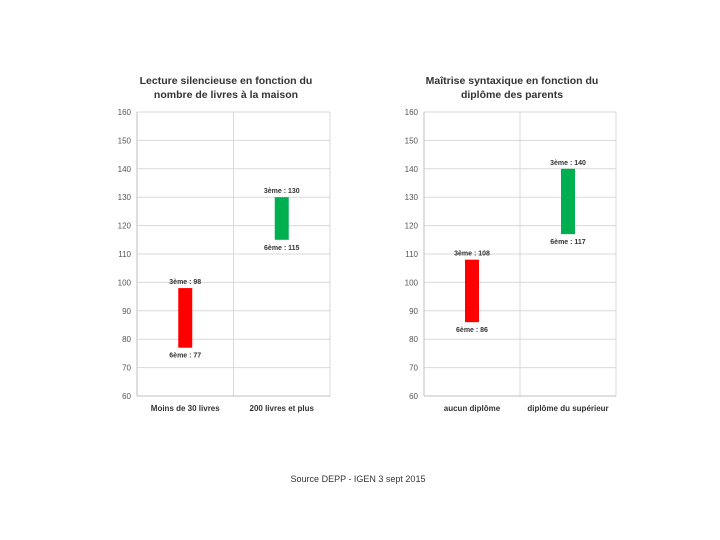 The width and height of the screenshot is (720, 540). I want to click on chart-2-low-label: 6ème : 117, so click(568, 242).